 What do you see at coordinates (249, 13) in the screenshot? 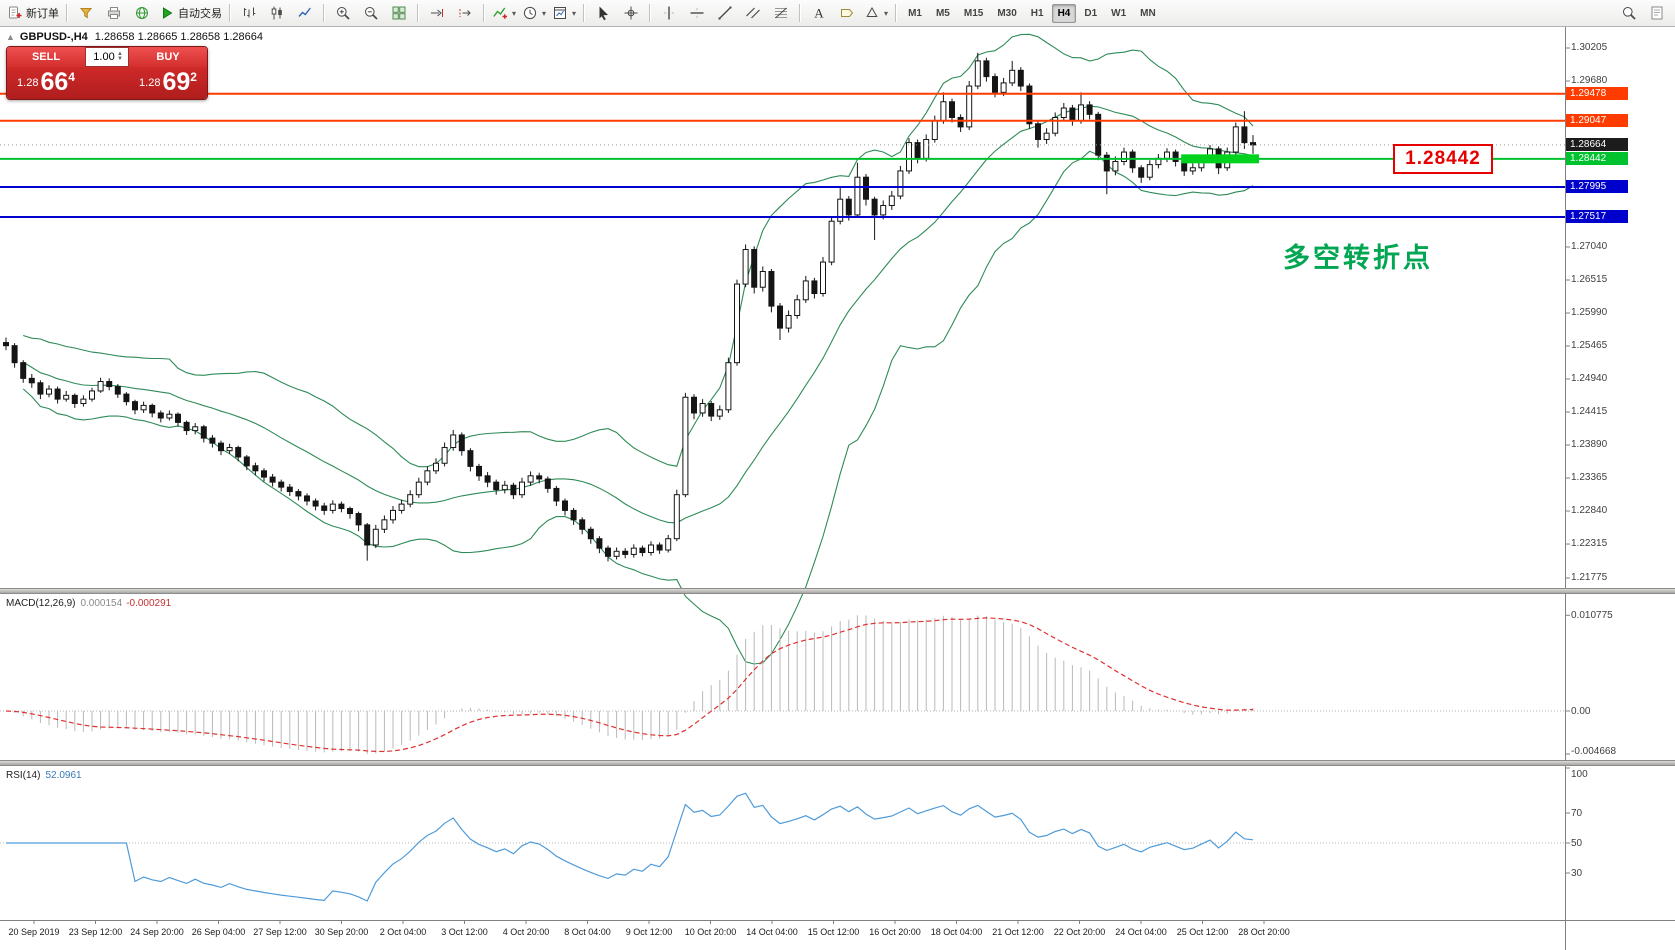
I see `chart-bars-button` at bounding box center [249, 13].